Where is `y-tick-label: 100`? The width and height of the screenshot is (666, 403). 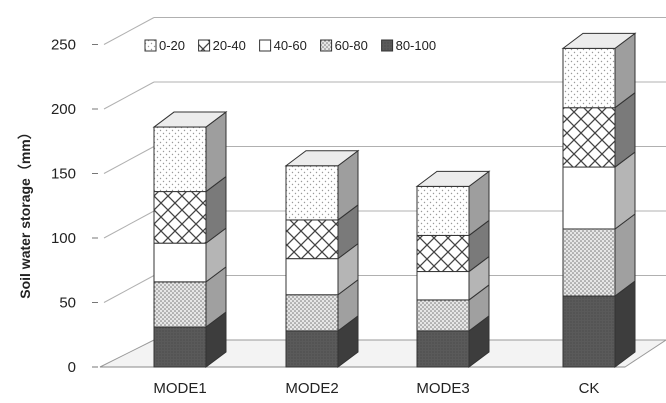
y-tick-label: 100 is located at coordinates (63, 238).